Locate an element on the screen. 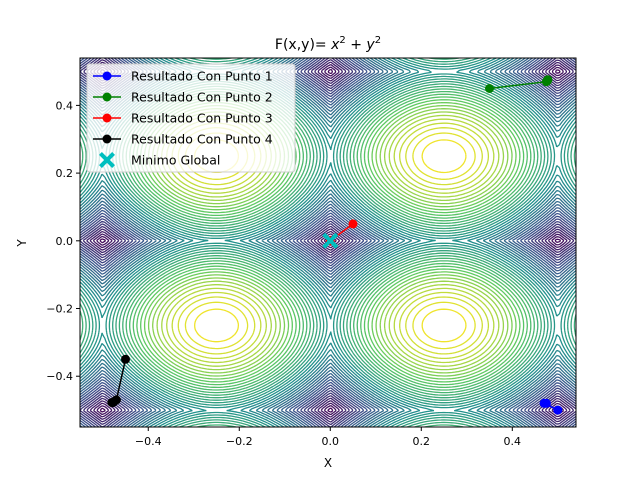 This screenshot has height=480, width=640. legend-label: Resultado Con Punto 3 is located at coordinates (202, 118).